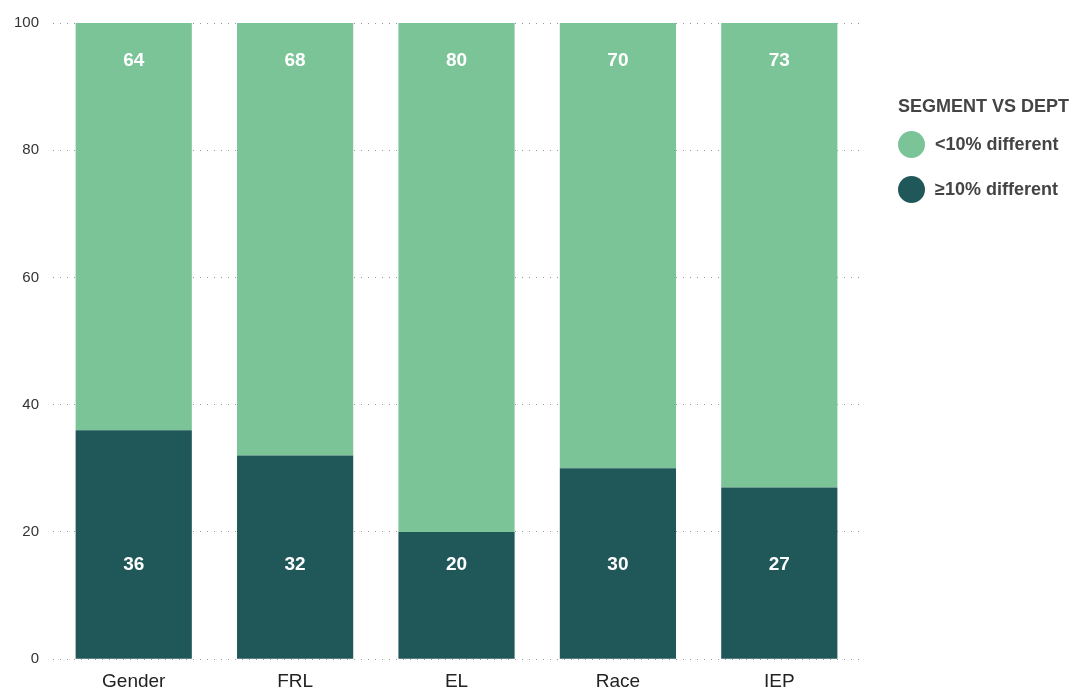 This screenshot has height=696, width=1088. Describe the element at coordinates (295, 680) in the screenshot. I see `x-tick-label: FRL` at that location.